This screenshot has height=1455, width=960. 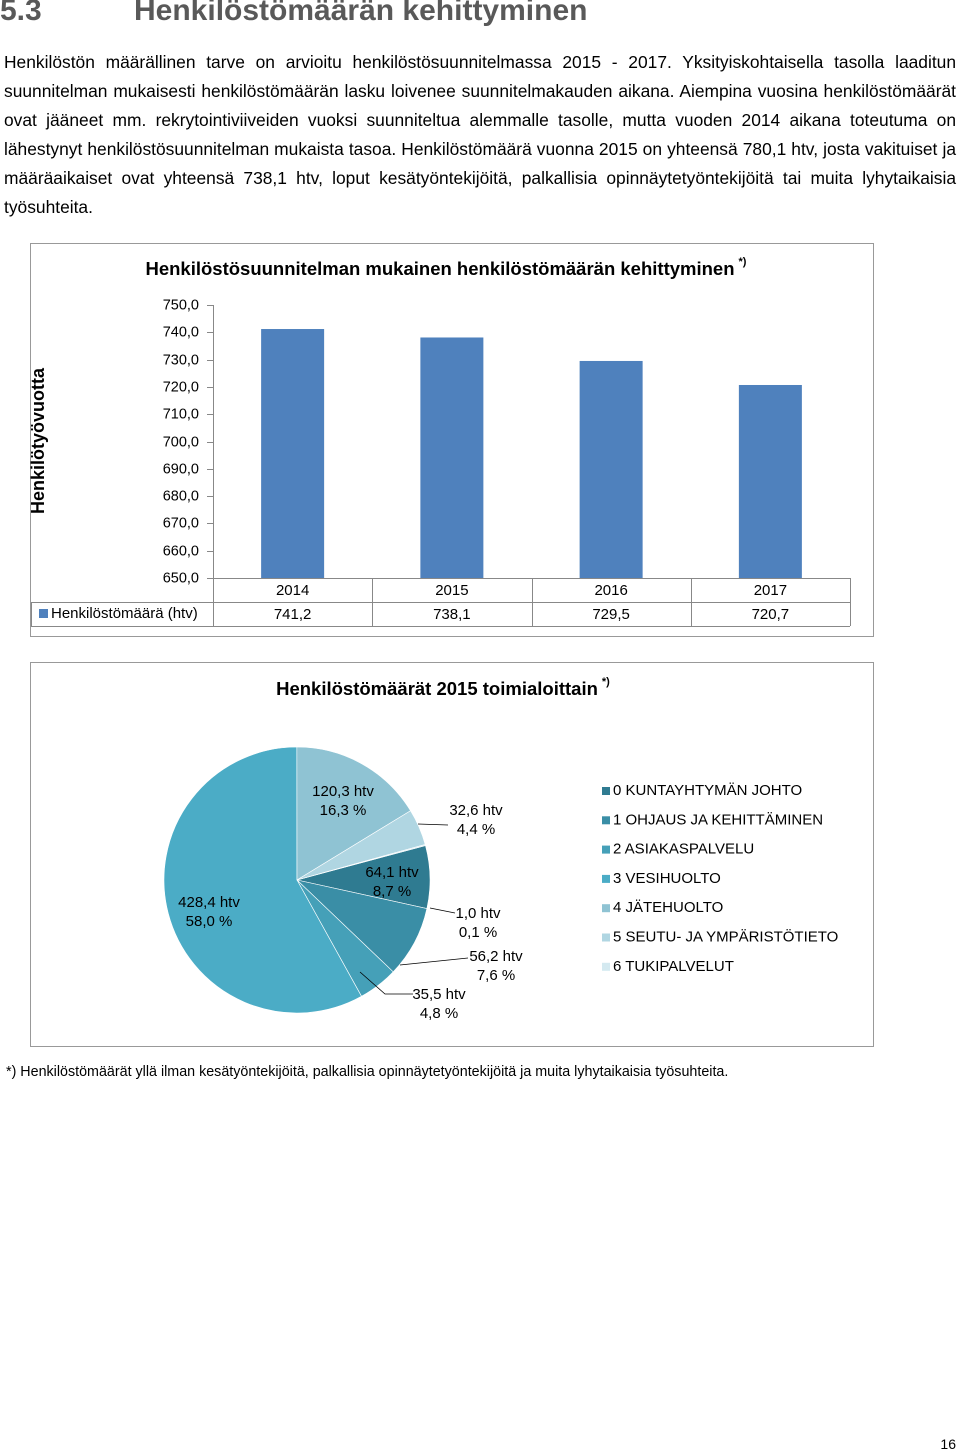 I want to click on data-label: 7,6 %, so click(x=496, y=975).